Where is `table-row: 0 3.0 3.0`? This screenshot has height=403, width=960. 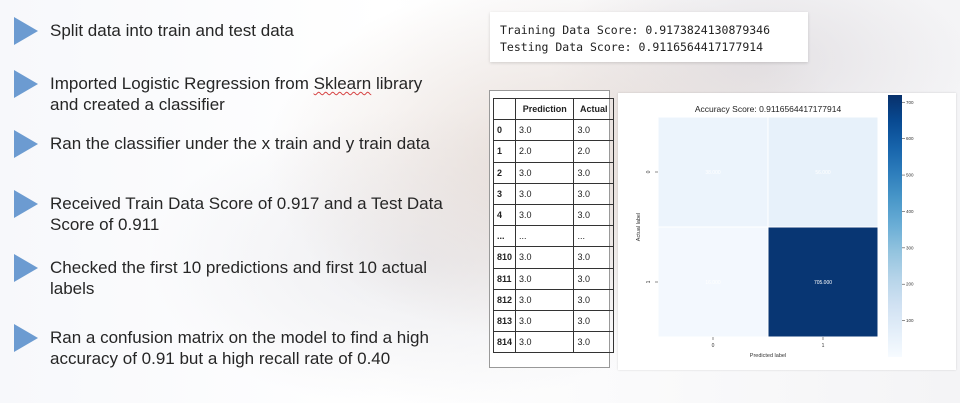
table-row: 0 3.0 3.0 is located at coordinates (553, 130).